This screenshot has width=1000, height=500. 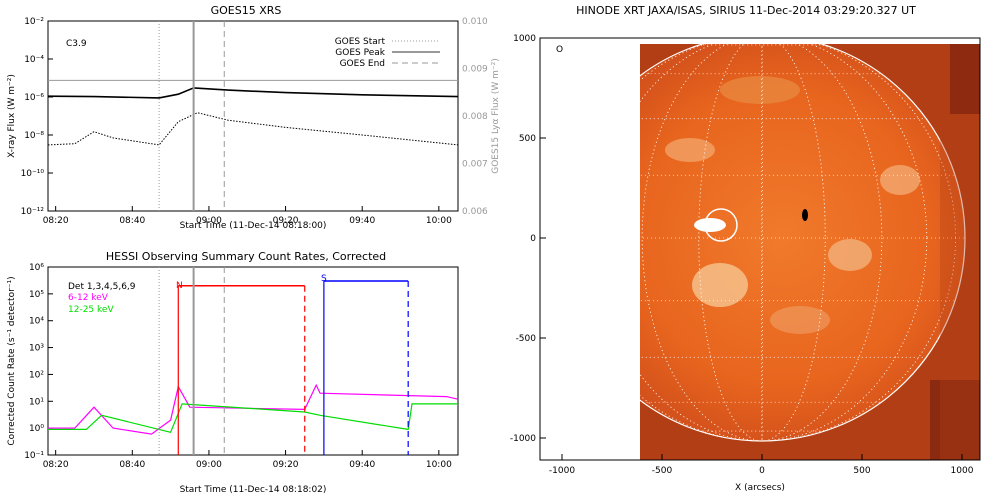 What do you see at coordinates (362, 221) in the screenshot?
I see `goes-xtick-label: 09:40` at bounding box center [362, 221].